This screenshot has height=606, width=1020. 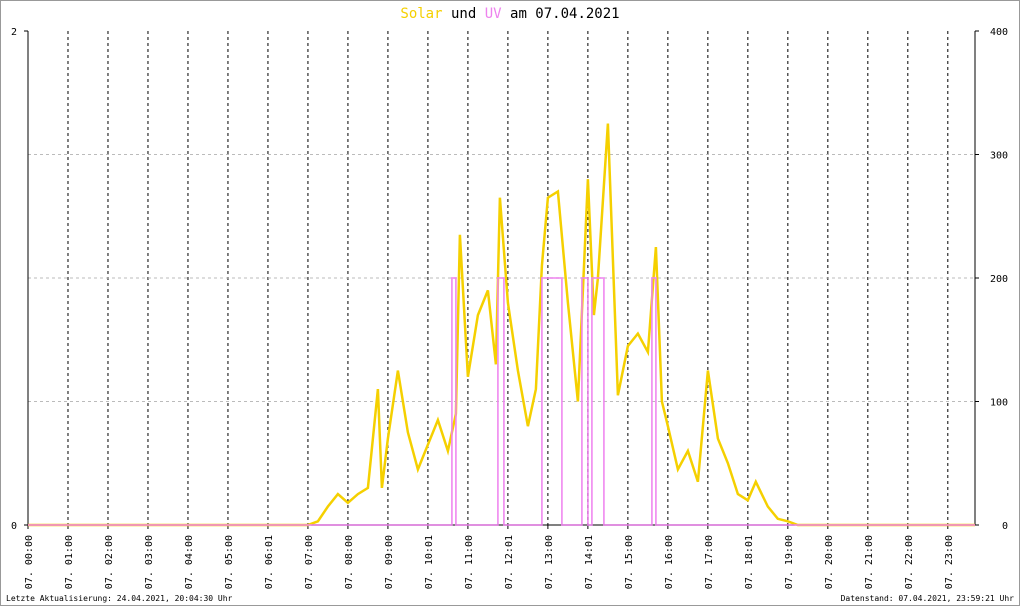 I want to click on chart-title: Solar und UV am 07.04.2021, so click(x=509, y=14).